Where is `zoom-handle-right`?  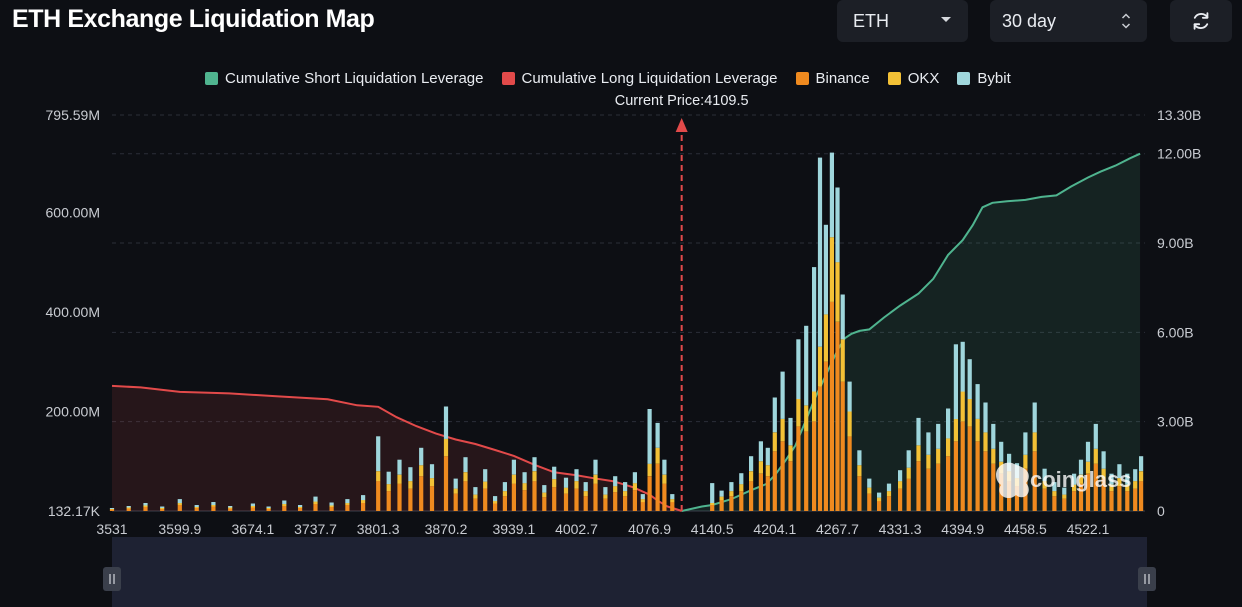 zoom-handle-right is located at coordinates (1147, 579).